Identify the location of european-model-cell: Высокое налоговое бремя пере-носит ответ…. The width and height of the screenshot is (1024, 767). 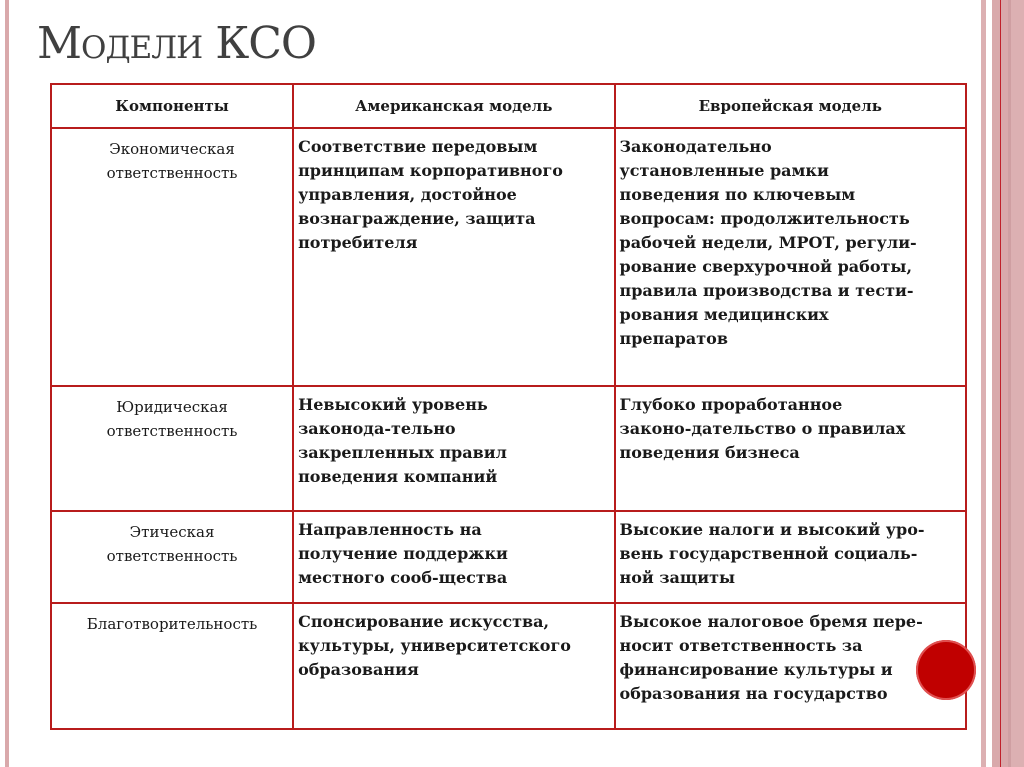
(790, 666).